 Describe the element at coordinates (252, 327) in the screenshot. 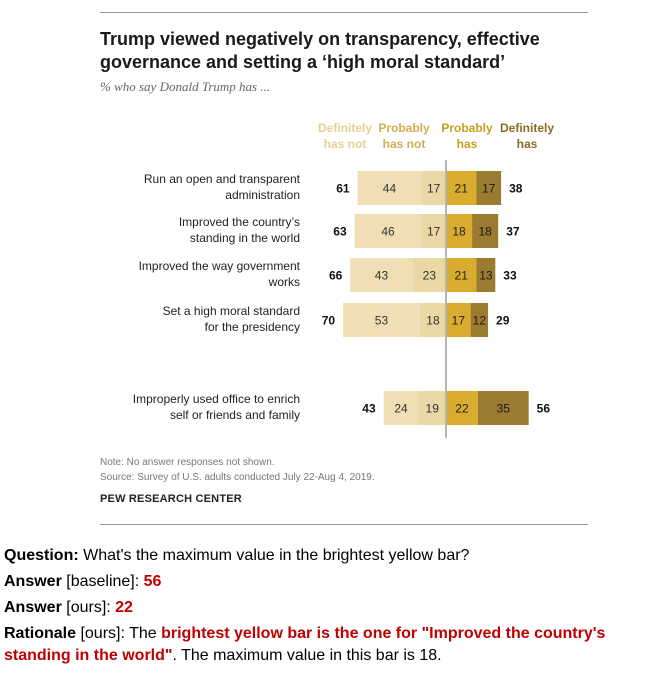

I see `category-line: for the presidency` at that location.